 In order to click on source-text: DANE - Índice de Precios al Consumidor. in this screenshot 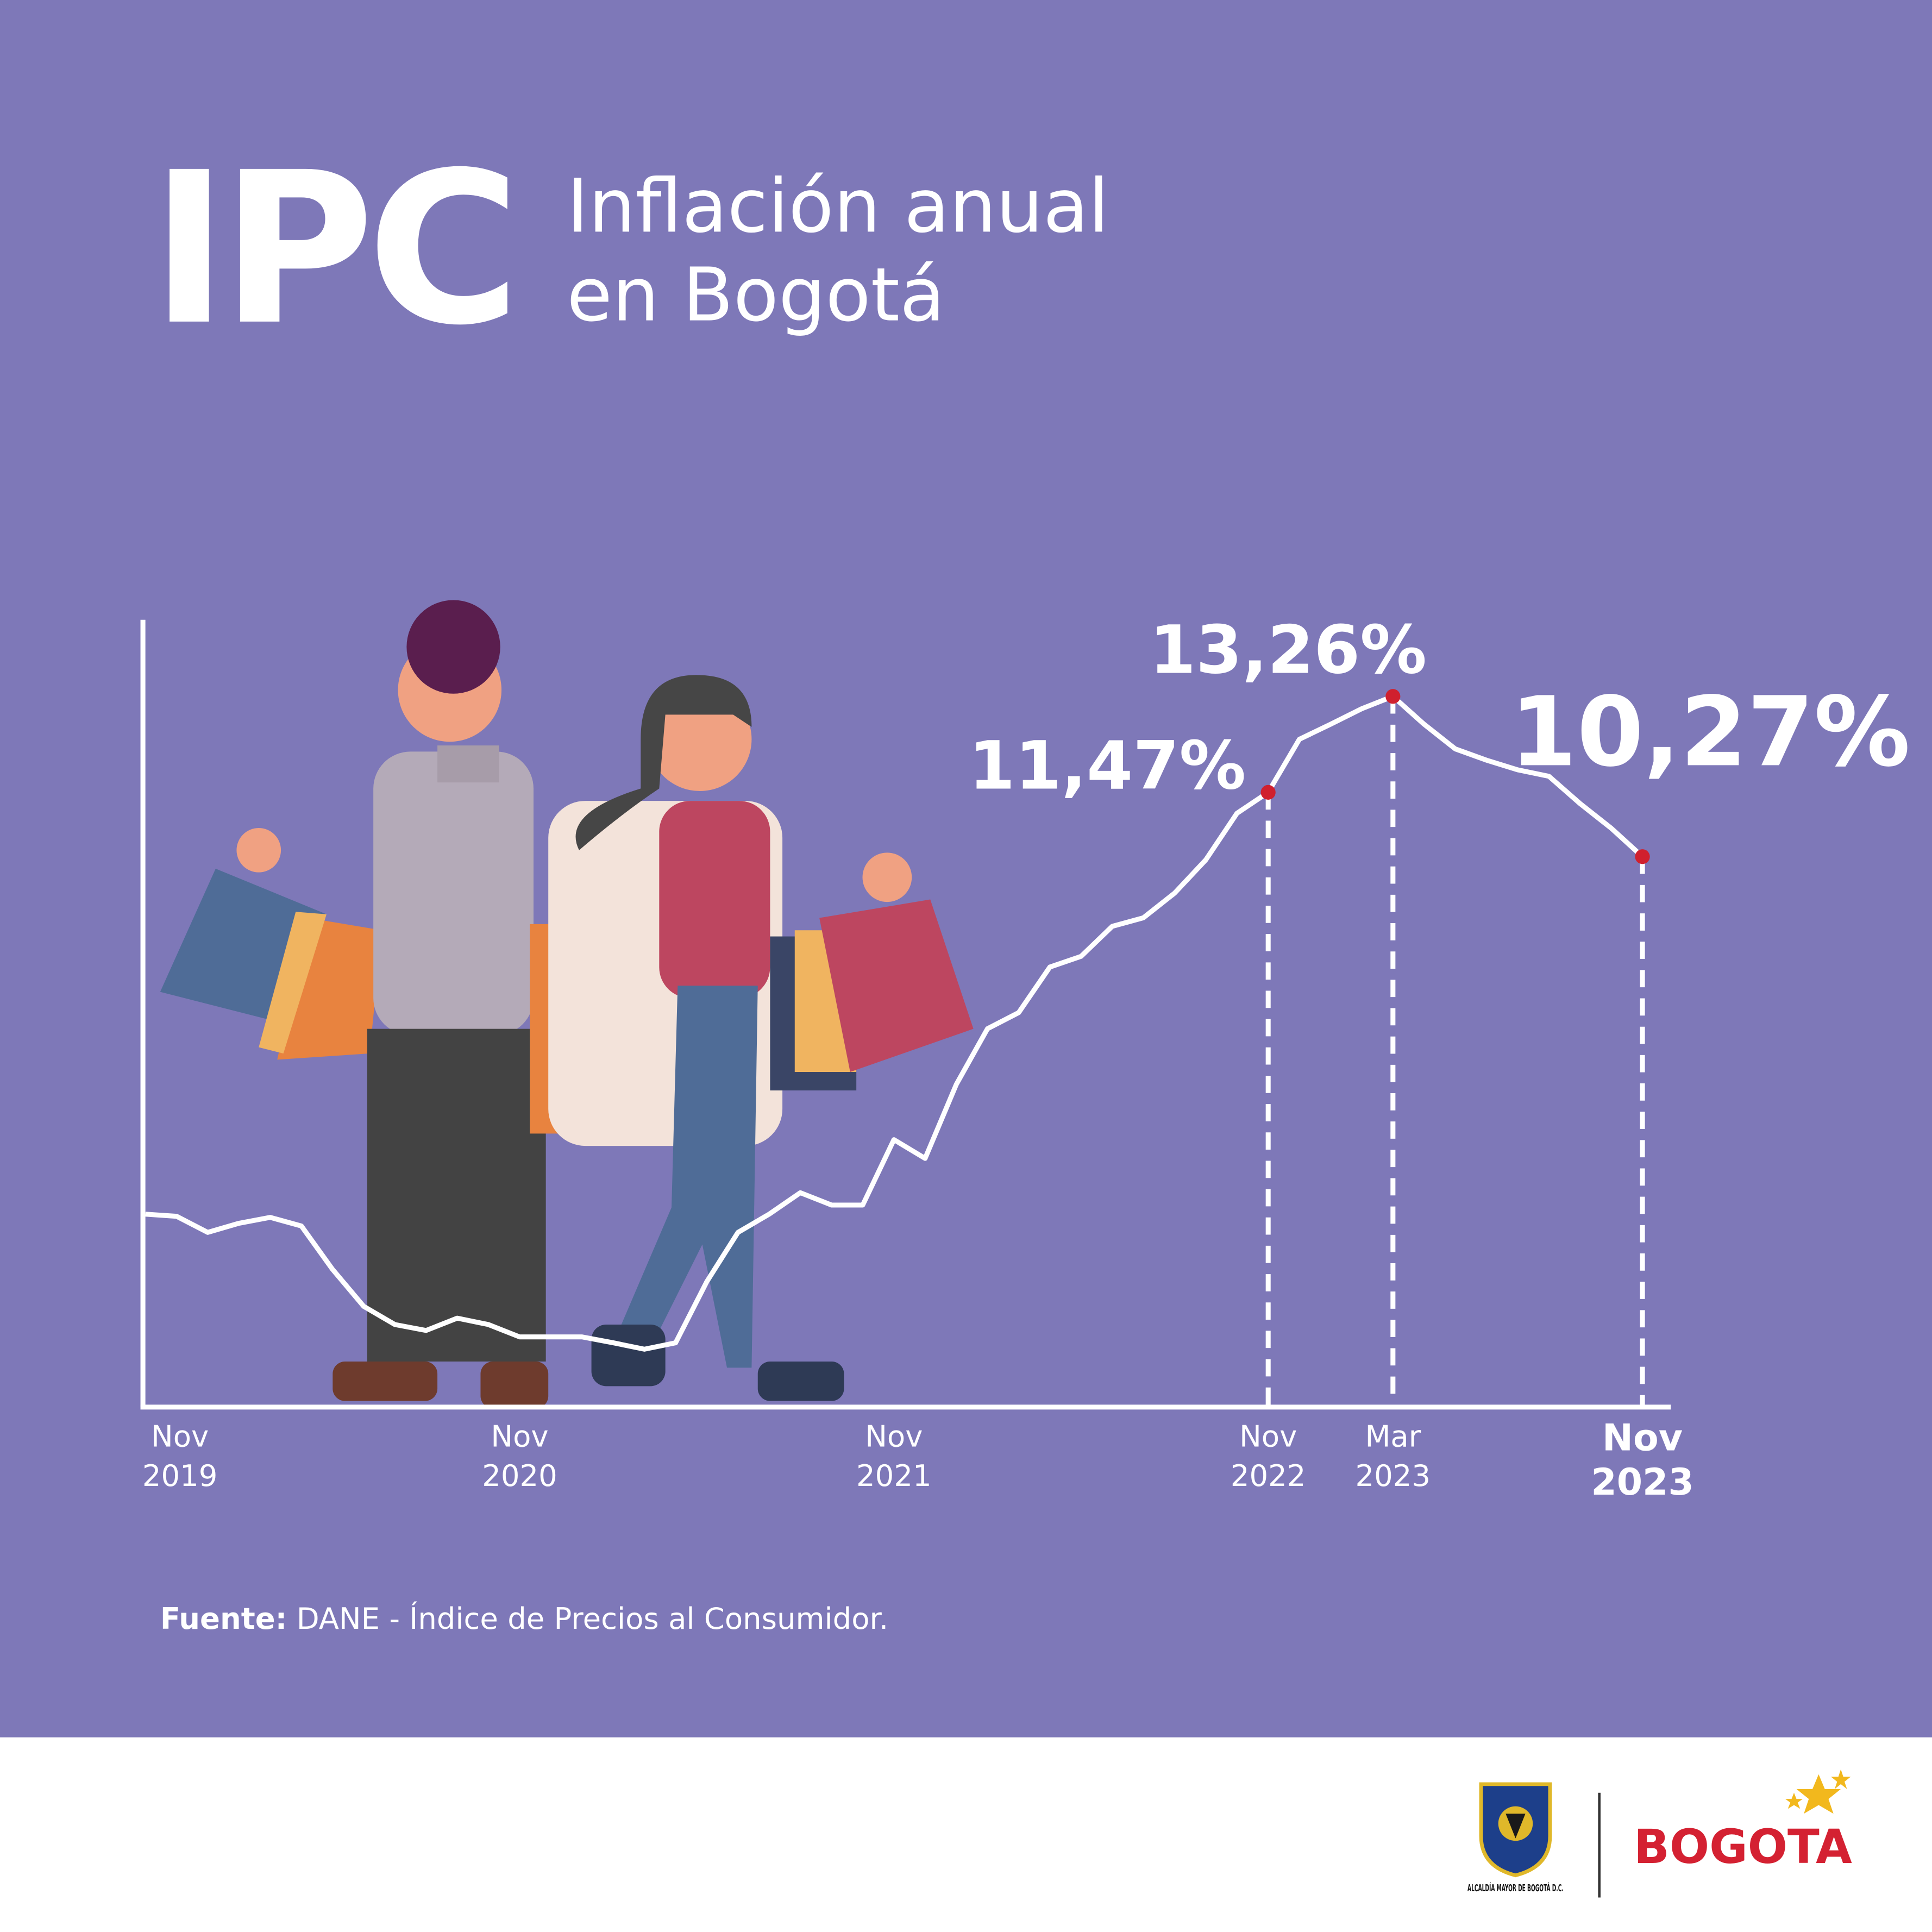, I will do `click(592, 1619)`.